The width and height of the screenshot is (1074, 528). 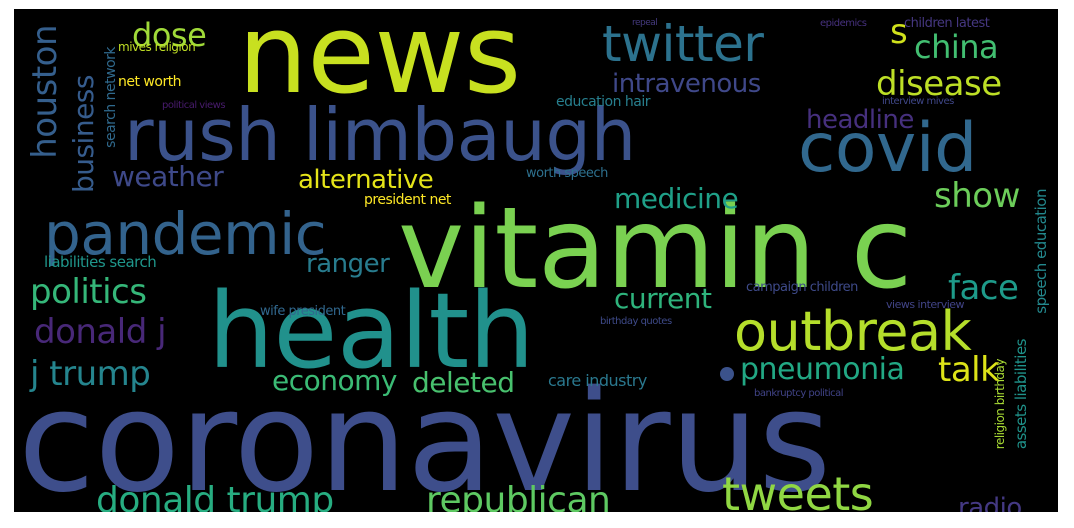 What do you see at coordinates (860, 120) in the screenshot?
I see `word-headline: headline` at bounding box center [860, 120].